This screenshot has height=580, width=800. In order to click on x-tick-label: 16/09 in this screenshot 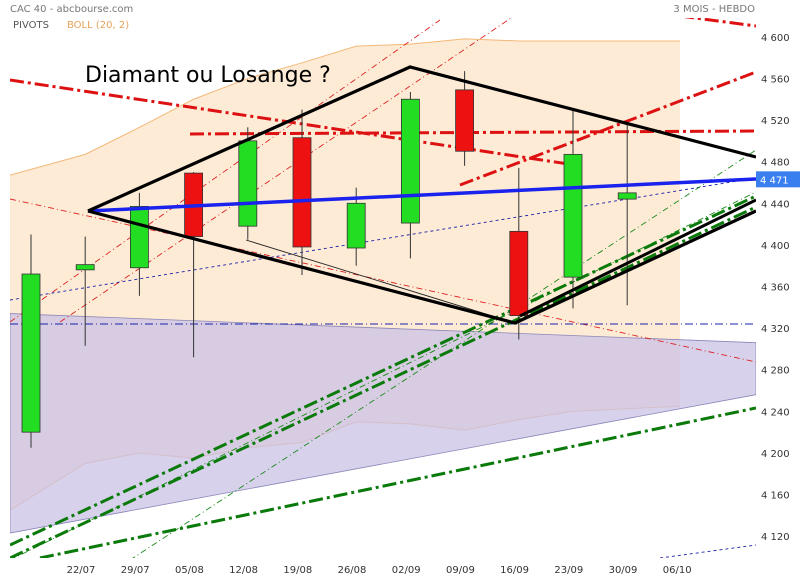, I will do `click(514, 570)`.